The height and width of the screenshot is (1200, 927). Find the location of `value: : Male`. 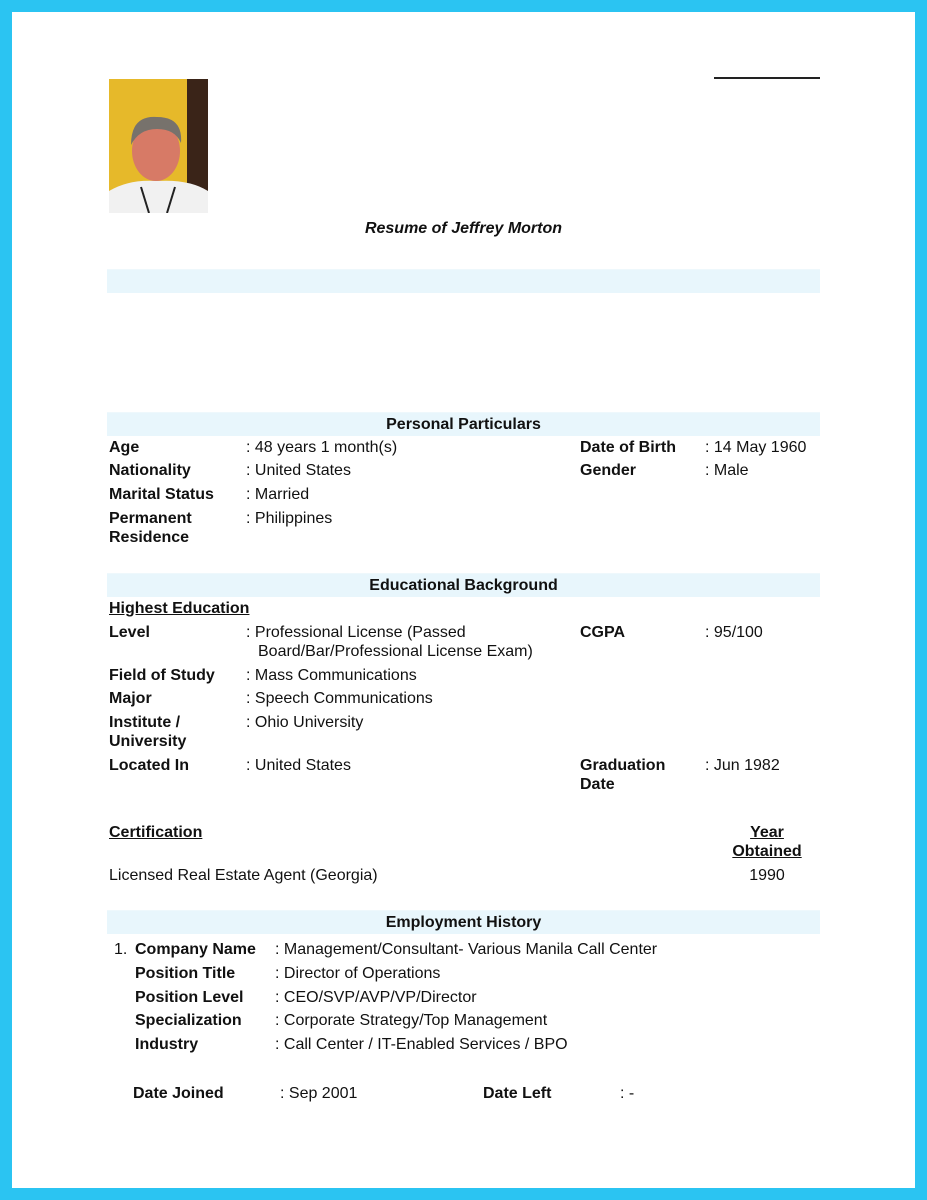

value: : Male is located at coordinates (727, 470).